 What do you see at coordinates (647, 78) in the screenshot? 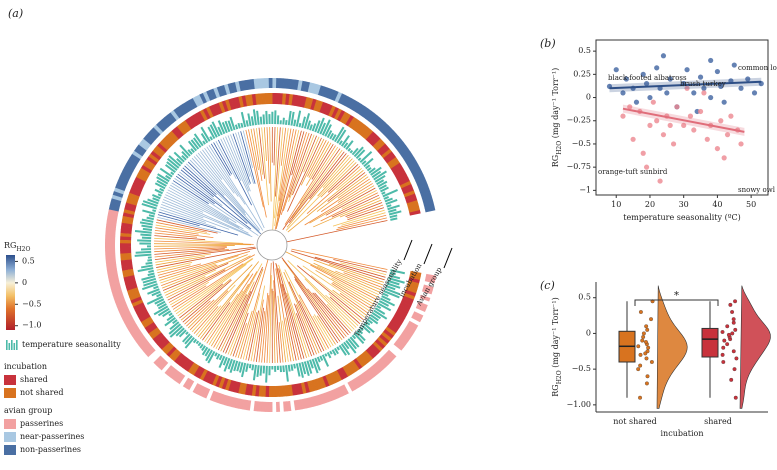
I see `annotation: black-footed albatross` at bounding box center [647, 78].